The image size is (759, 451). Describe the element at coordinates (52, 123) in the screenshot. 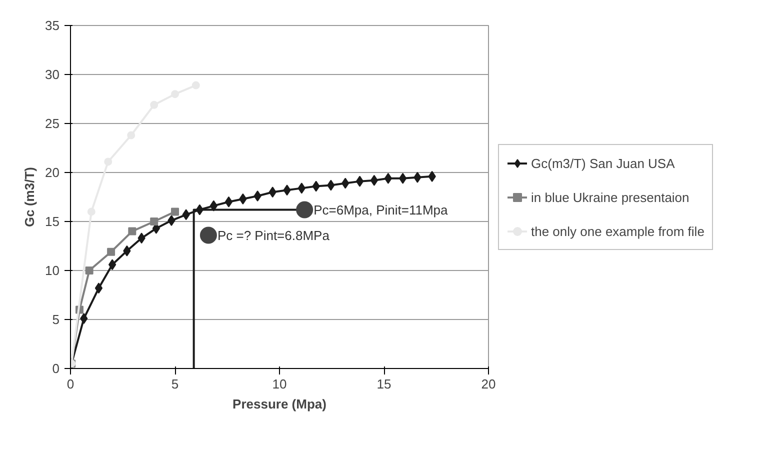

I see `y-tick-label: 25` at that location.